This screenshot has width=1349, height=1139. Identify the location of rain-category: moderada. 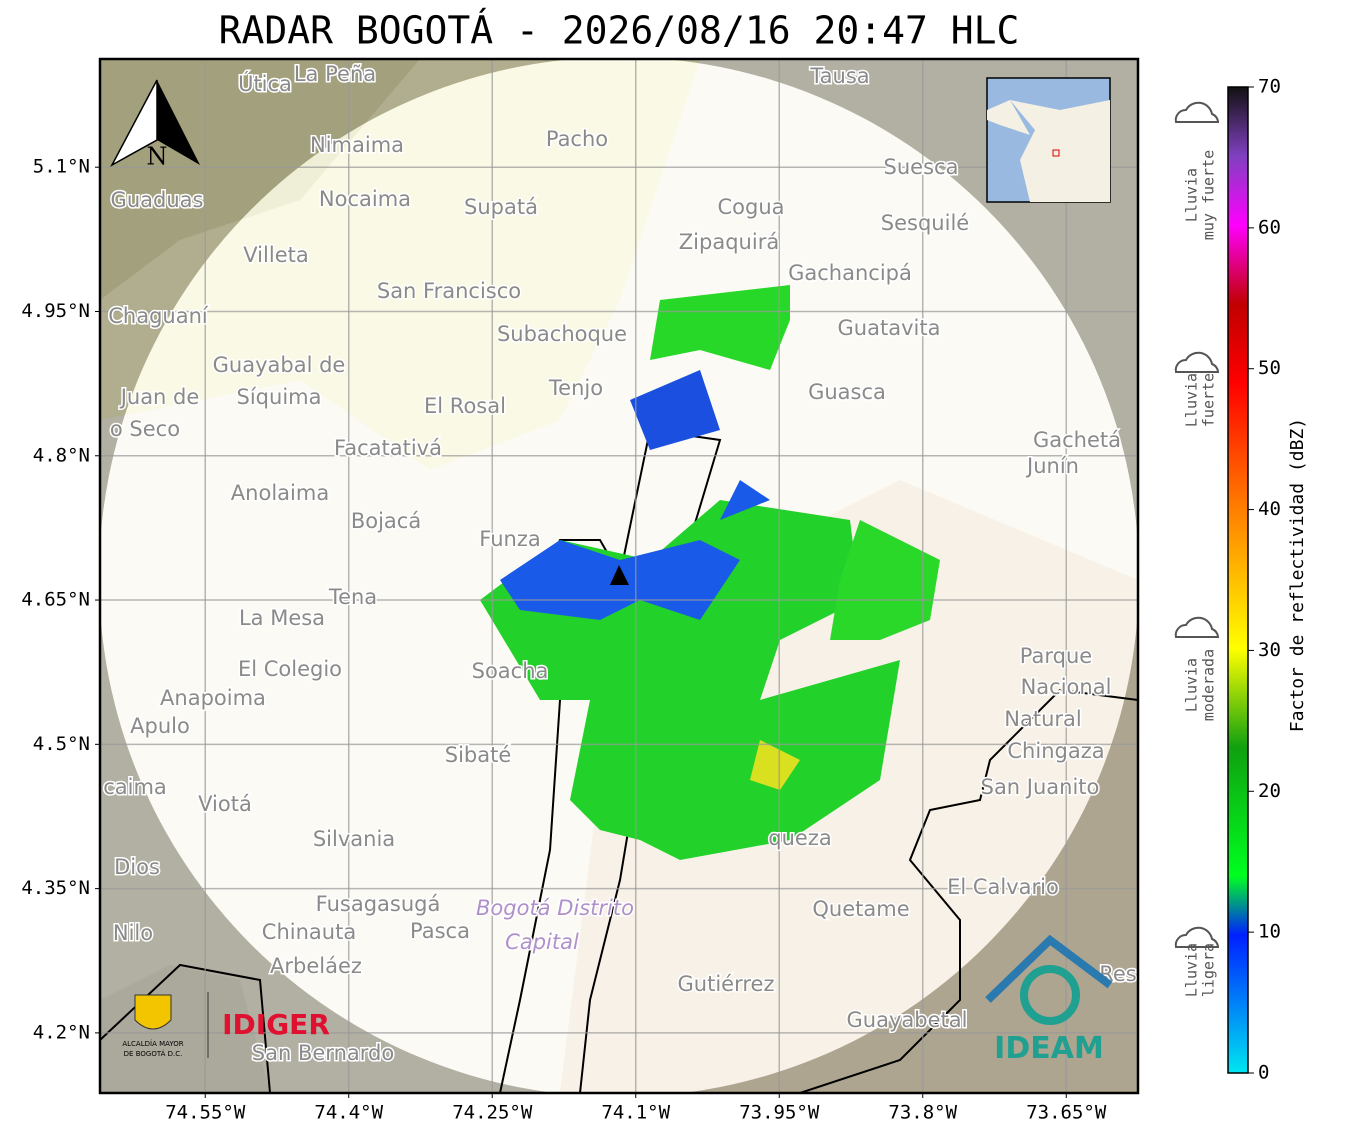
(1209, 685).